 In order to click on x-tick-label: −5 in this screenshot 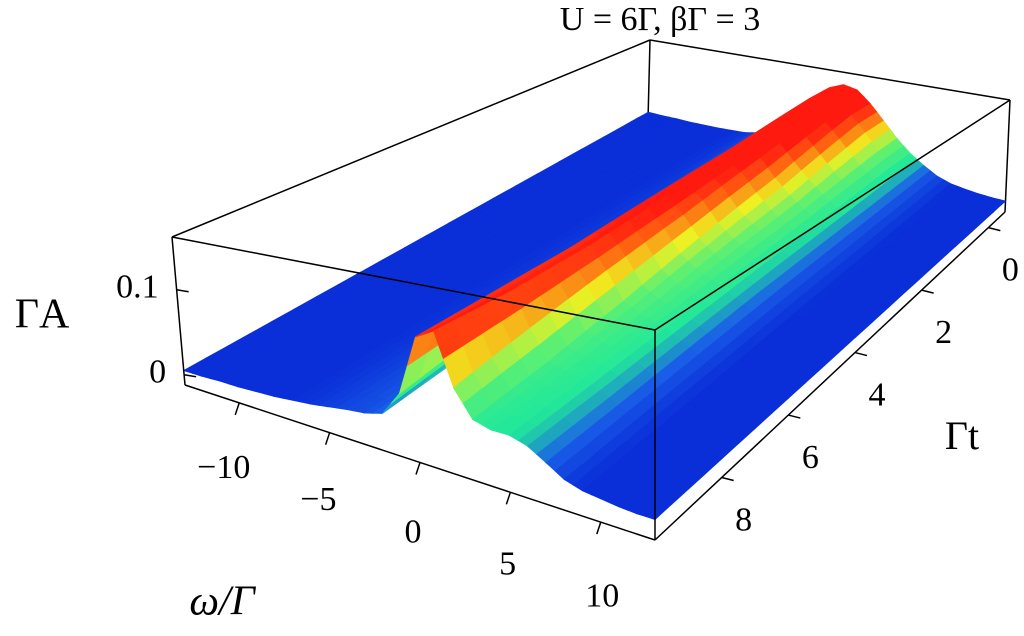, I will do `click(318, 499)`.